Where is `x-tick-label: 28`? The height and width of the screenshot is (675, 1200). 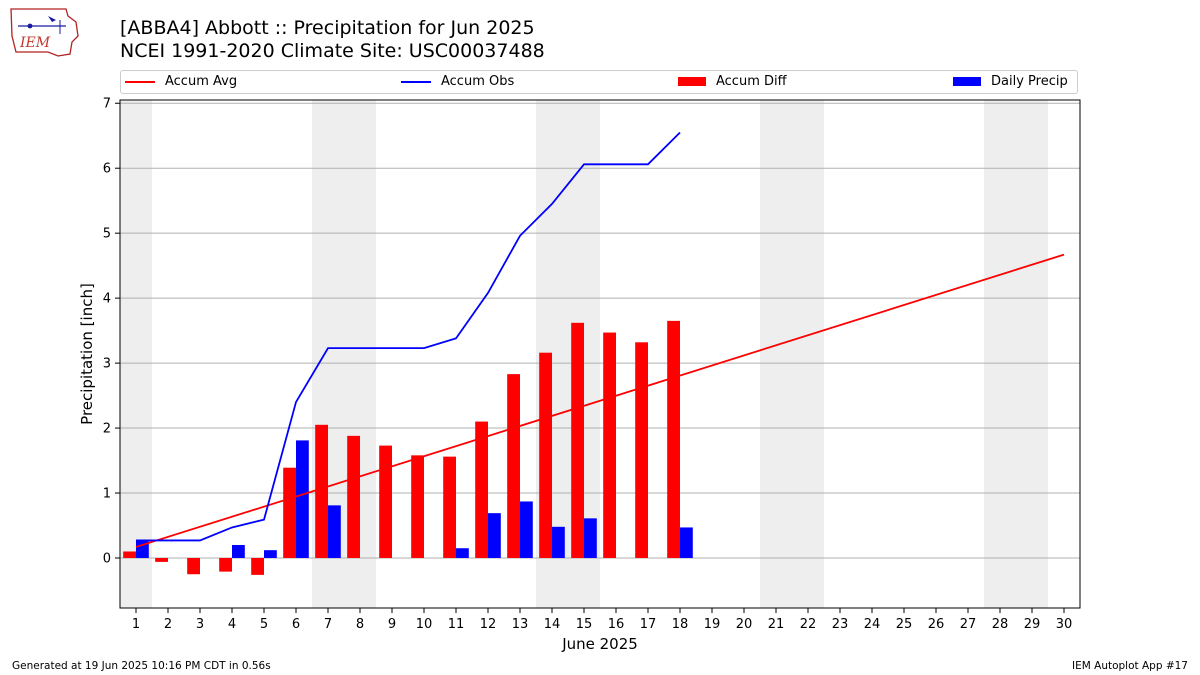 x-tick-label: 28 is located at coordinates (1000, 624).